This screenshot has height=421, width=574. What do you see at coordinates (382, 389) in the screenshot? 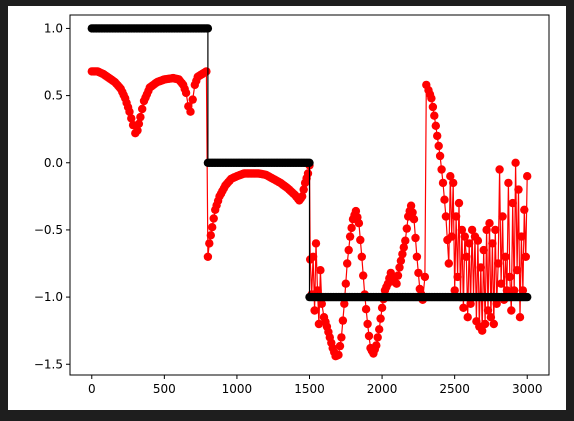
I see `x-tick-label: 2000` at bounding box center [382, 389].